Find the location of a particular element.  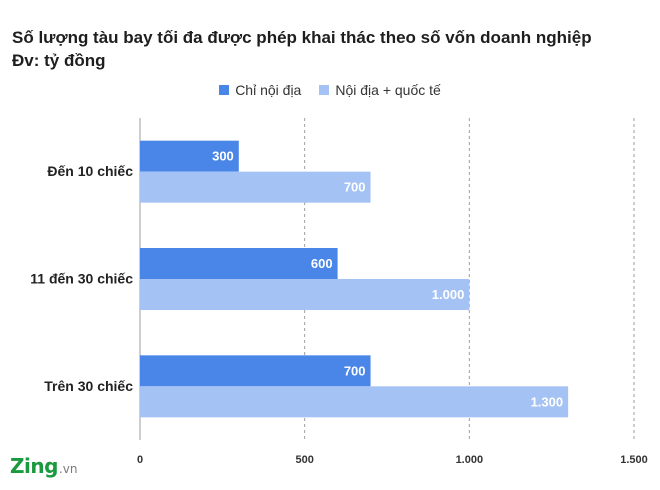

x-tick-label: 500 is located at coordinates (304, 460).